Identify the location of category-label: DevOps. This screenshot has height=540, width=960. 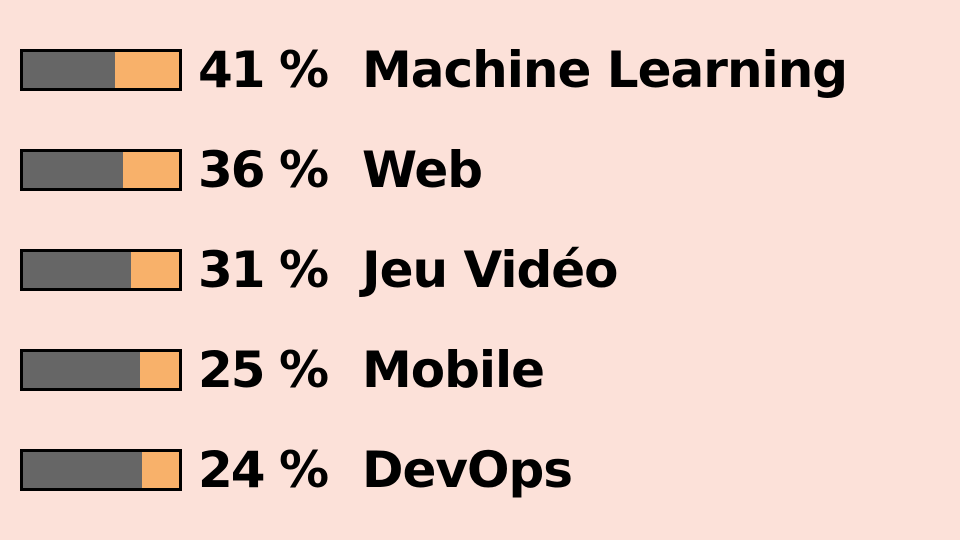
(467, 470).